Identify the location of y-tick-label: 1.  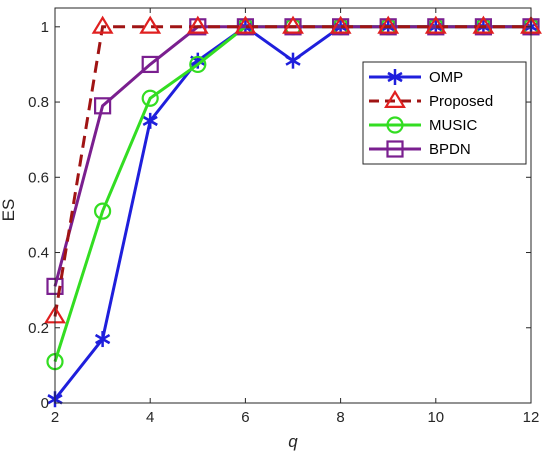
(45, 27).